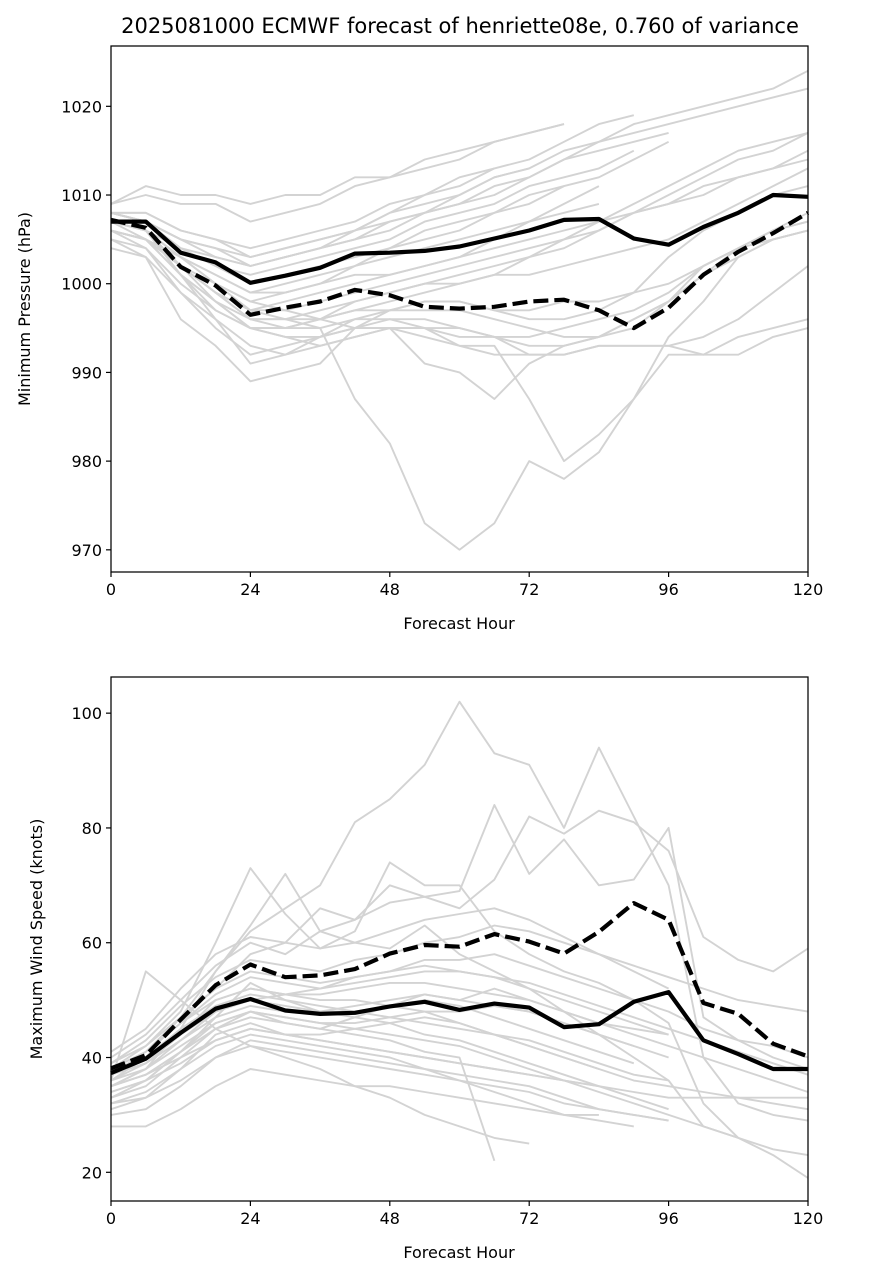  What do you see at coordinates (459, 1252) in the screenshot?
I see `wind-x-axis-label: Forecast Hour` at bounding box center [459, 1252].